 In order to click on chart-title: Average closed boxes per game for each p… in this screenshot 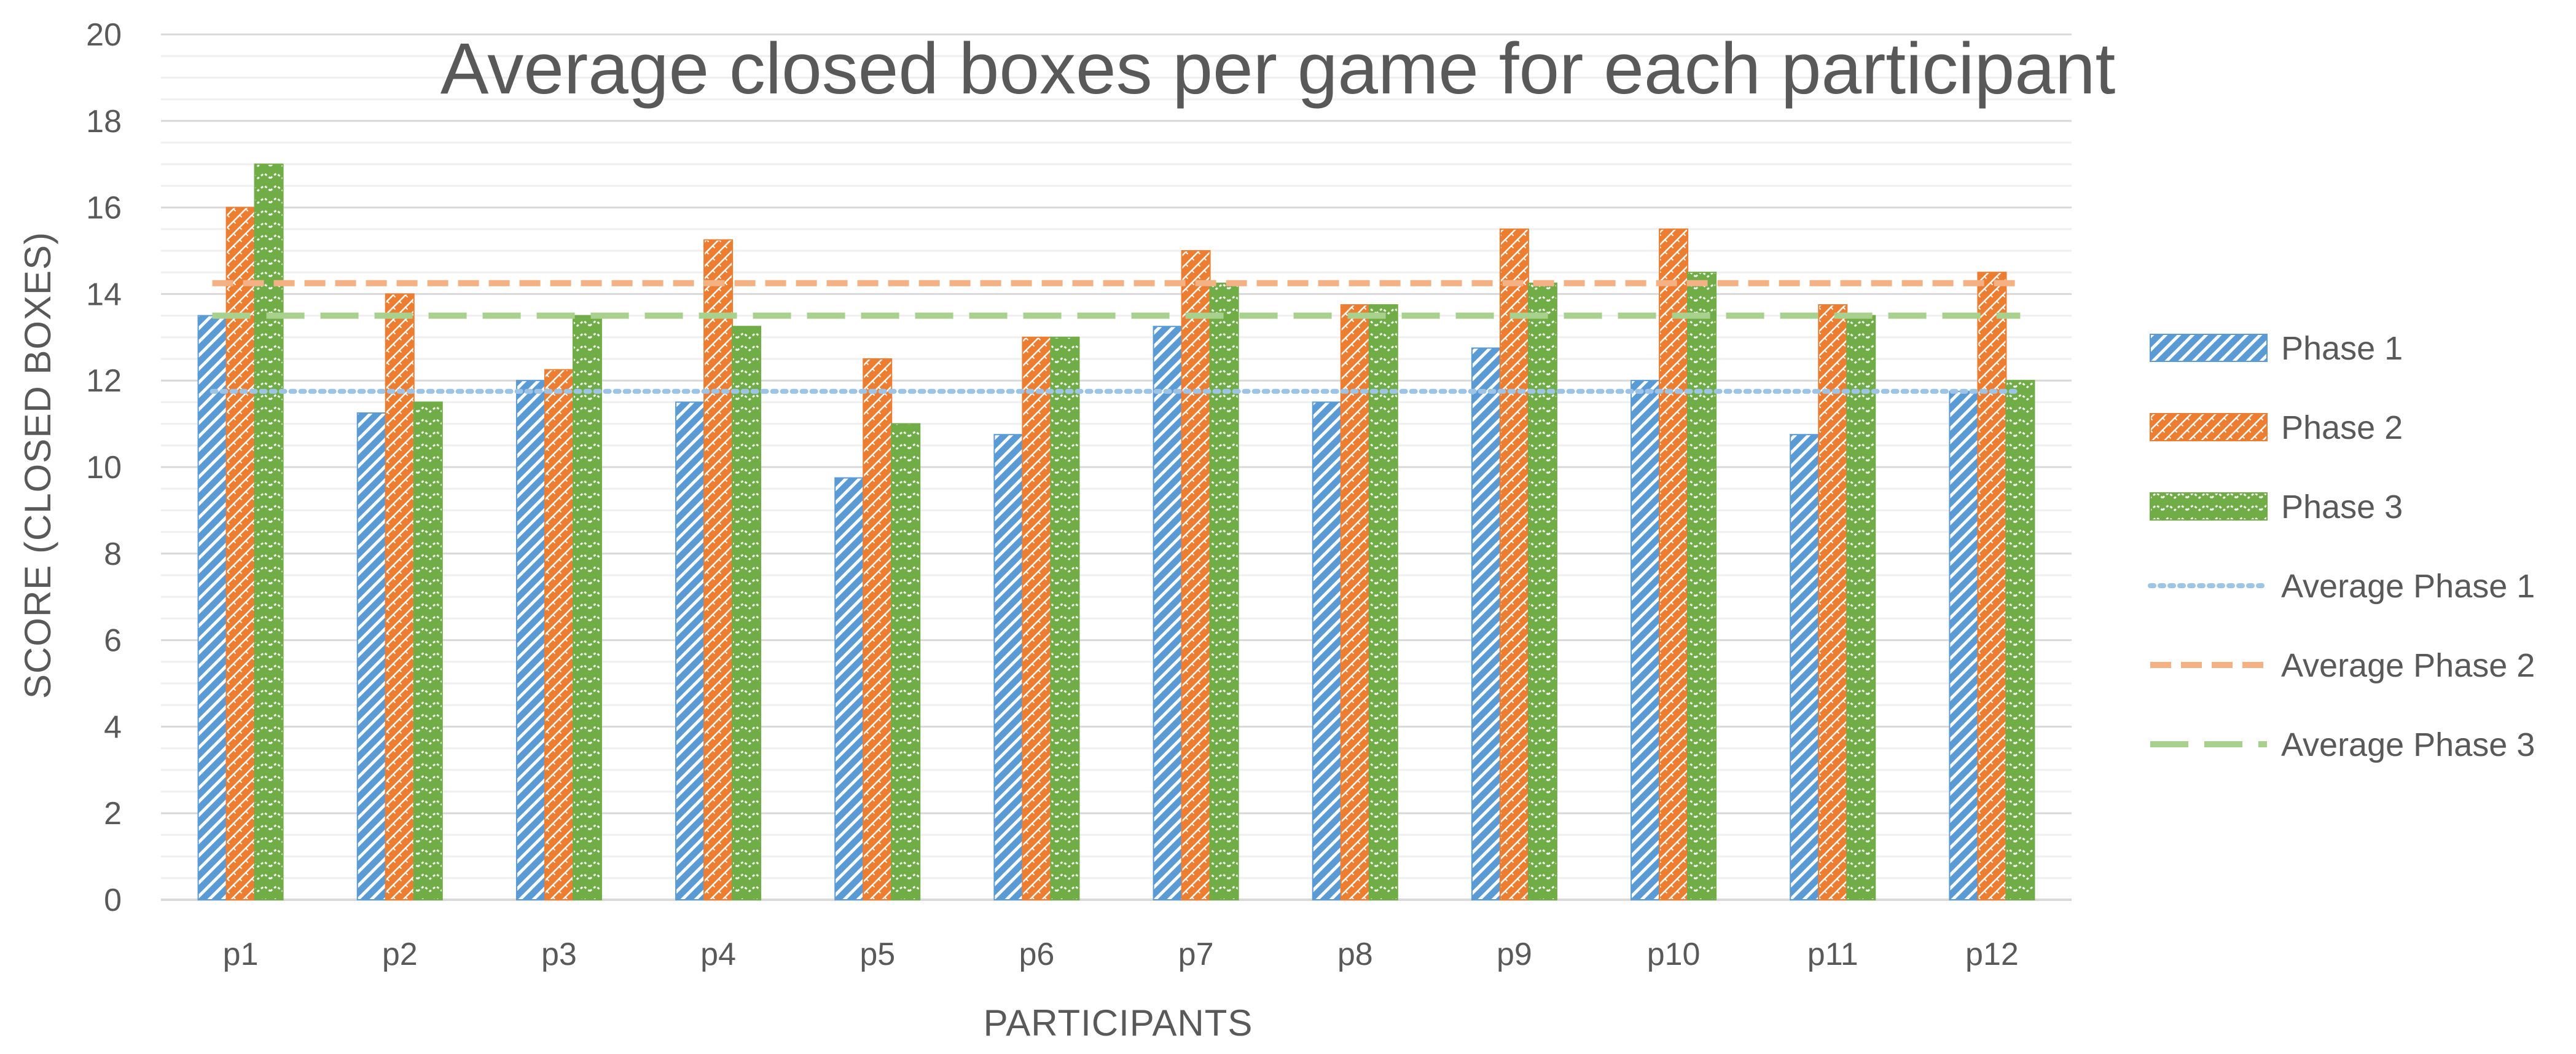, I will do `click(1278, 69)`.